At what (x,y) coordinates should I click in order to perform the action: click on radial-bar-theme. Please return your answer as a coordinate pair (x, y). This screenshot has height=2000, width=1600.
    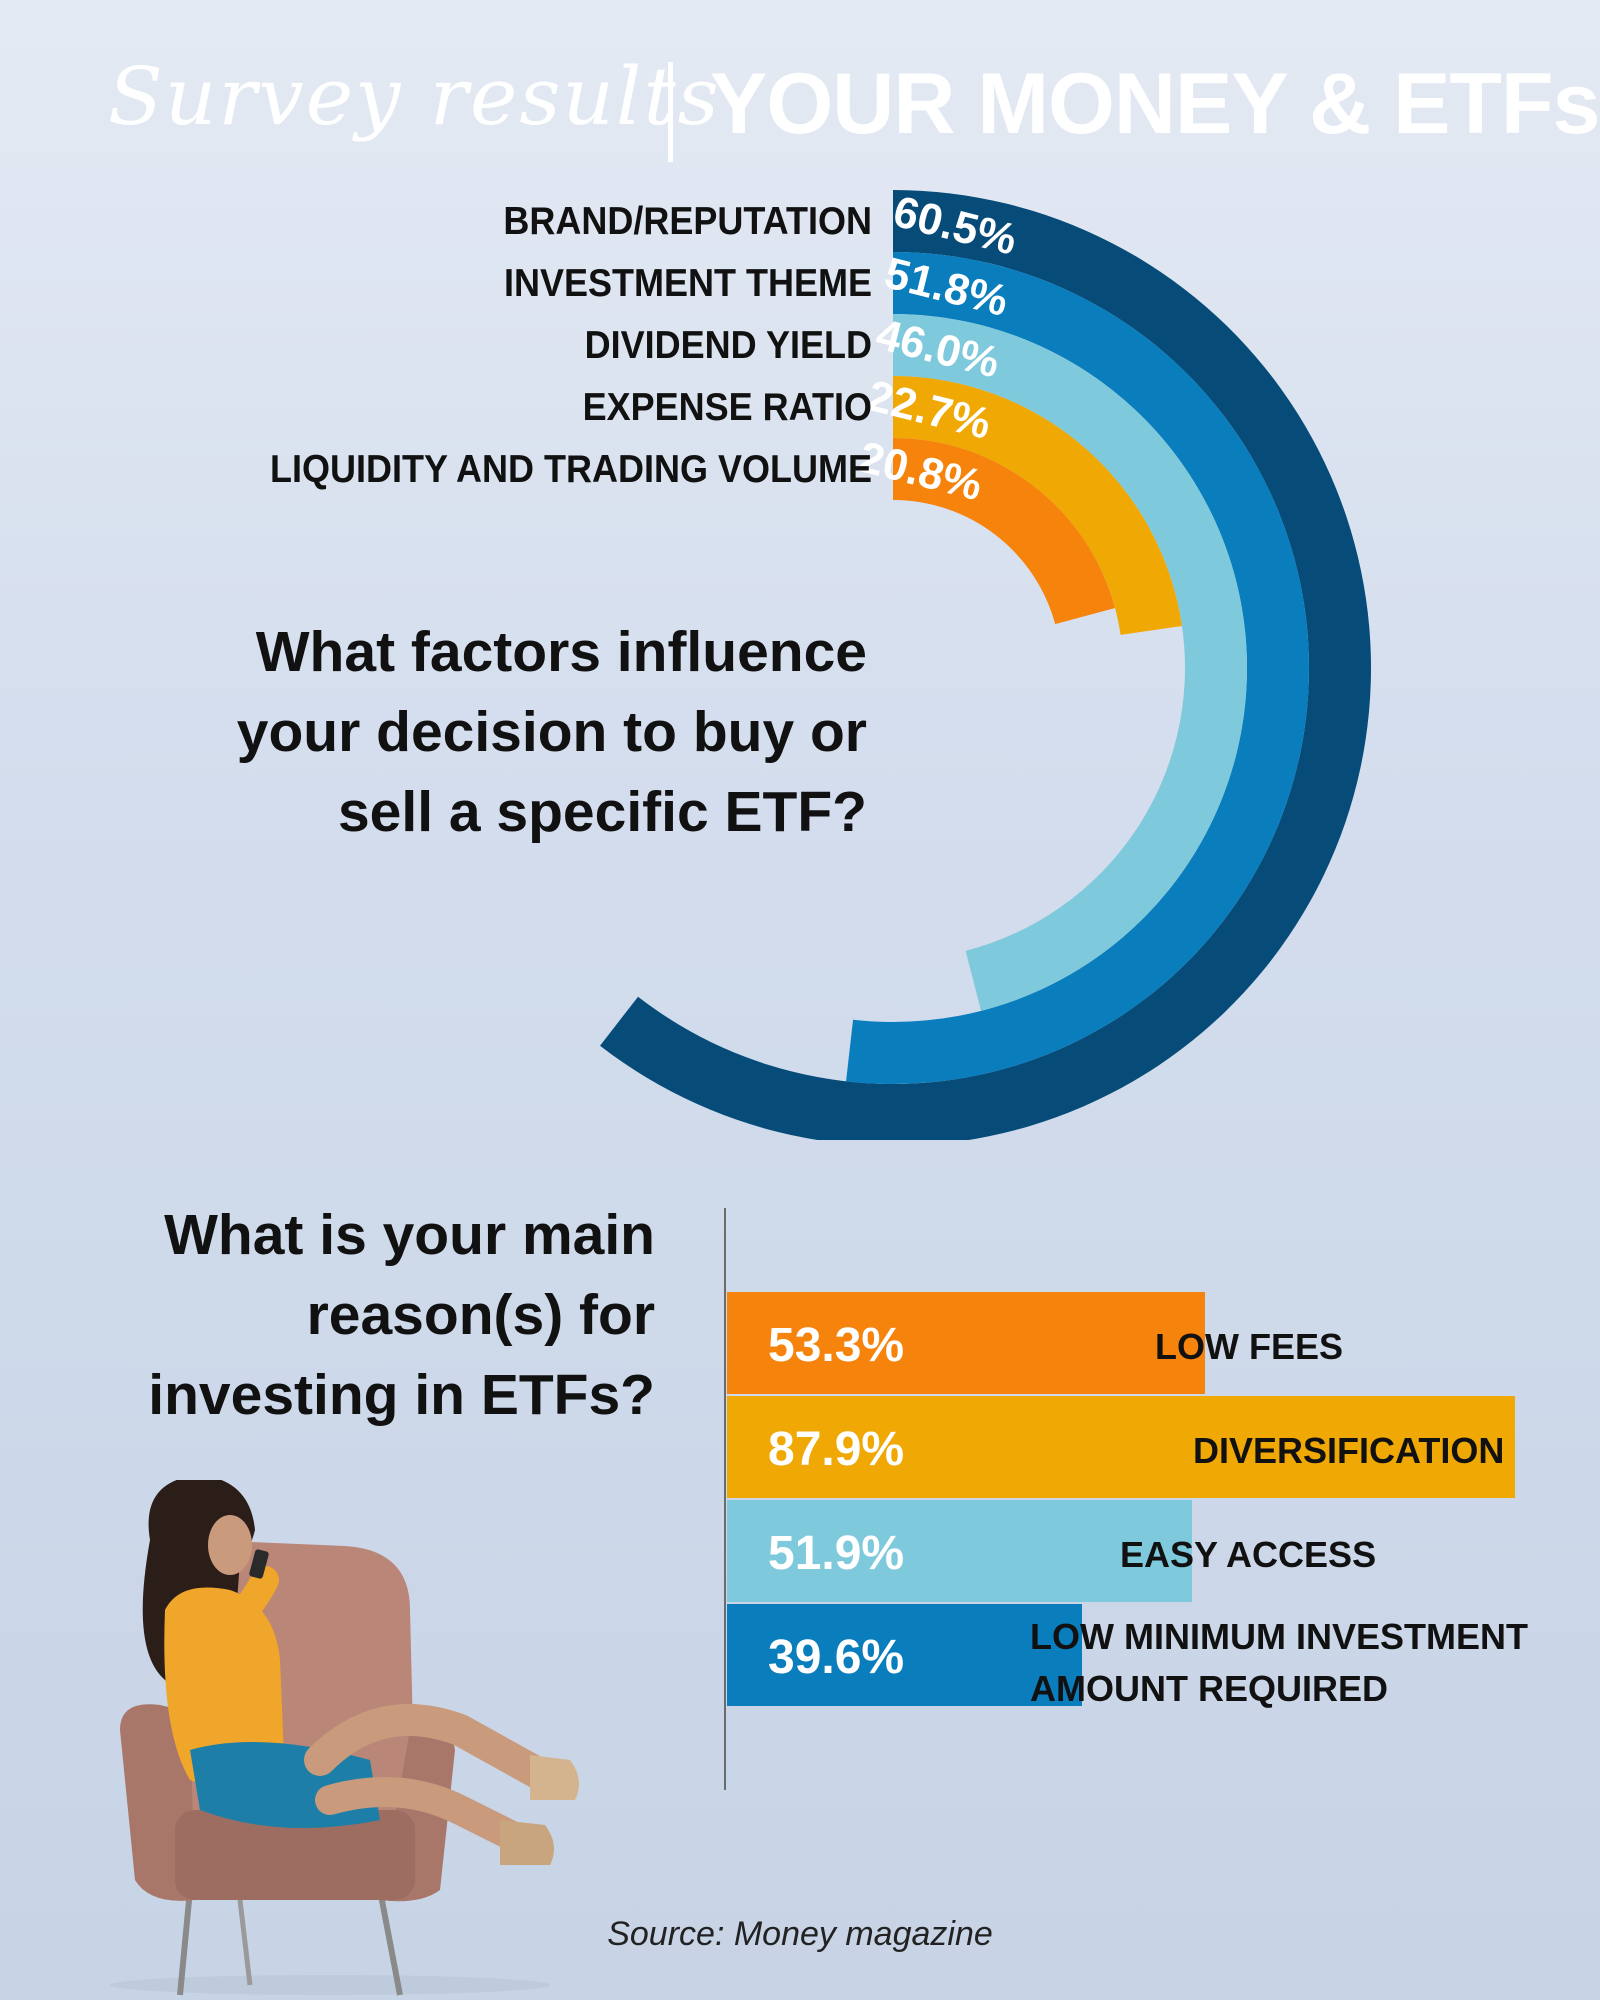
    Looking at the image, I should click on (1078, 668).